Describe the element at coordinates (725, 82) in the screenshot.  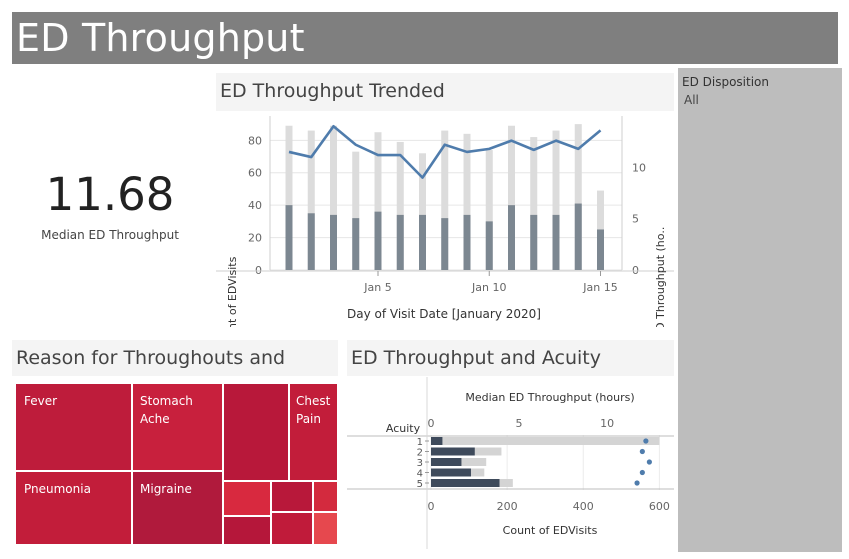
I see `filter-title: ED Disposition` at that location.